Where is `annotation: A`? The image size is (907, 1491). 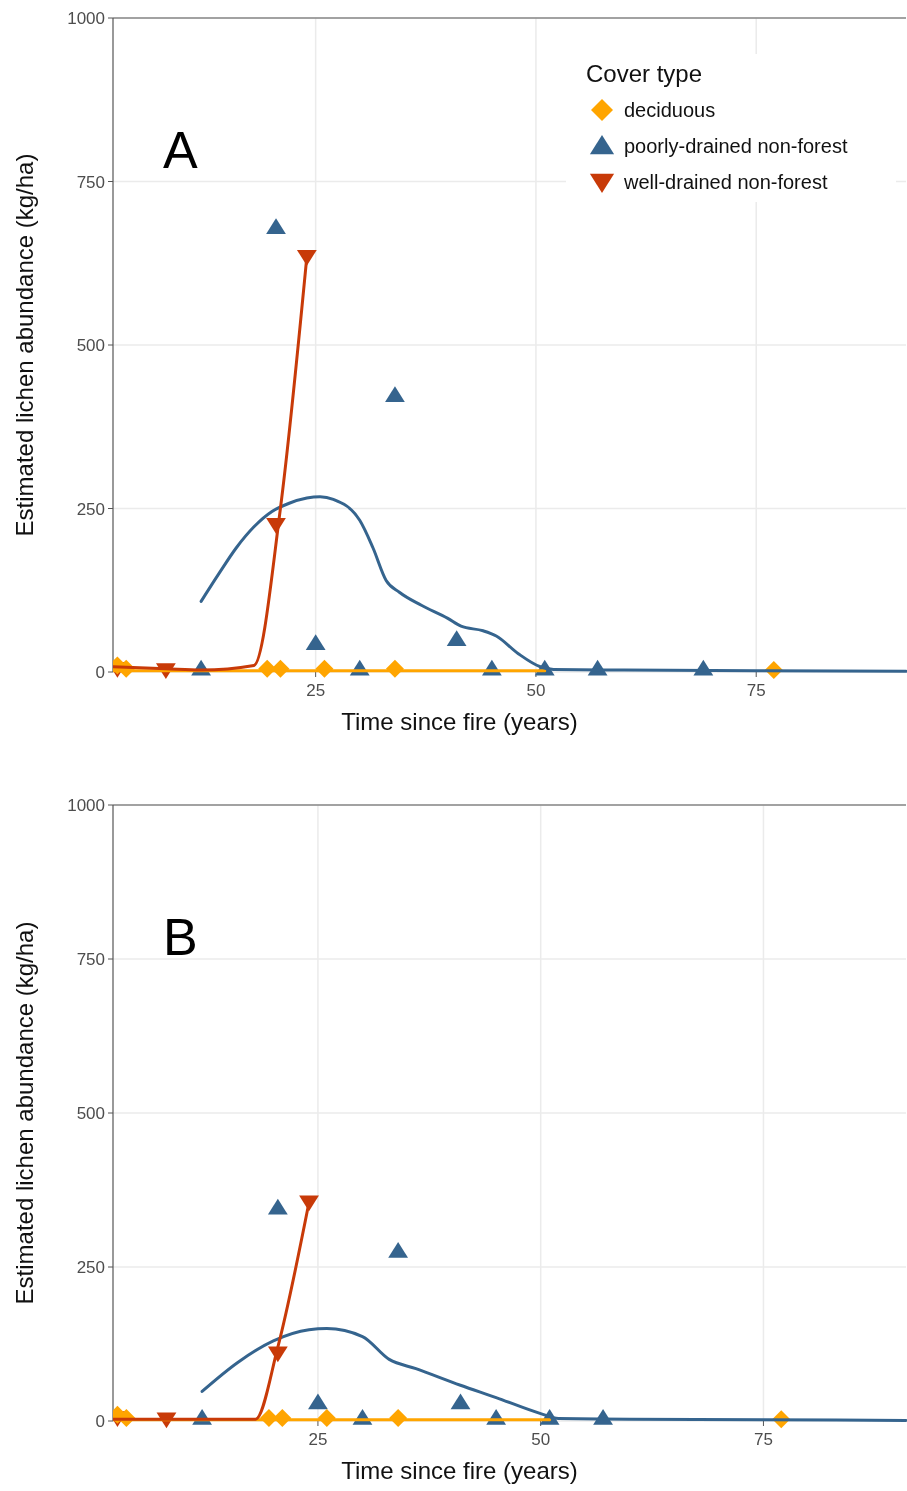 annotation: A is located at coordinates (180, 150).